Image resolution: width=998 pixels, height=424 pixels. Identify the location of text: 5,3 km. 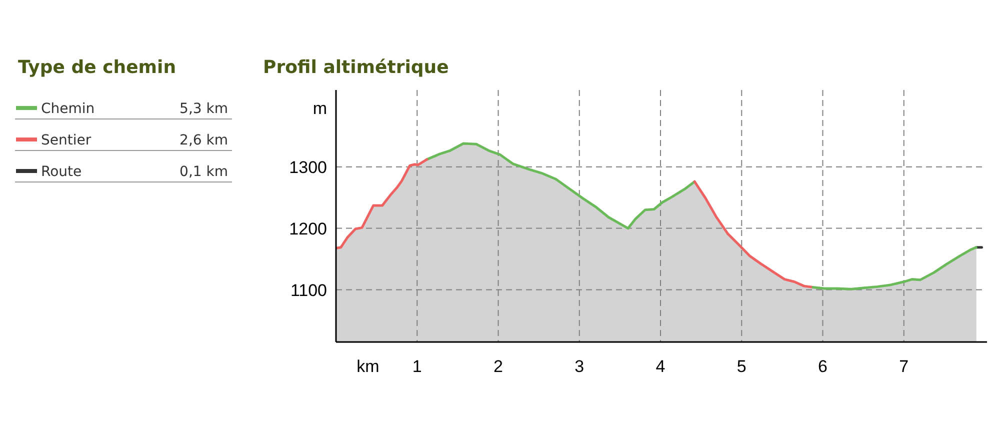
(204, 109).